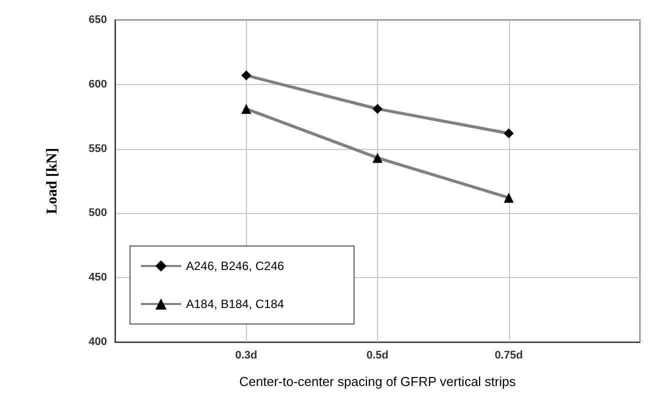  I want to click on x-tick-label: 0.3d, so click(246, 356).